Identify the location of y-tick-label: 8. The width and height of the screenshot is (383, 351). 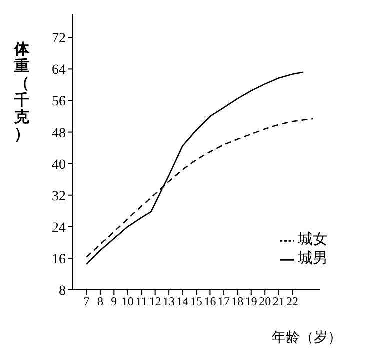
(62, 291).